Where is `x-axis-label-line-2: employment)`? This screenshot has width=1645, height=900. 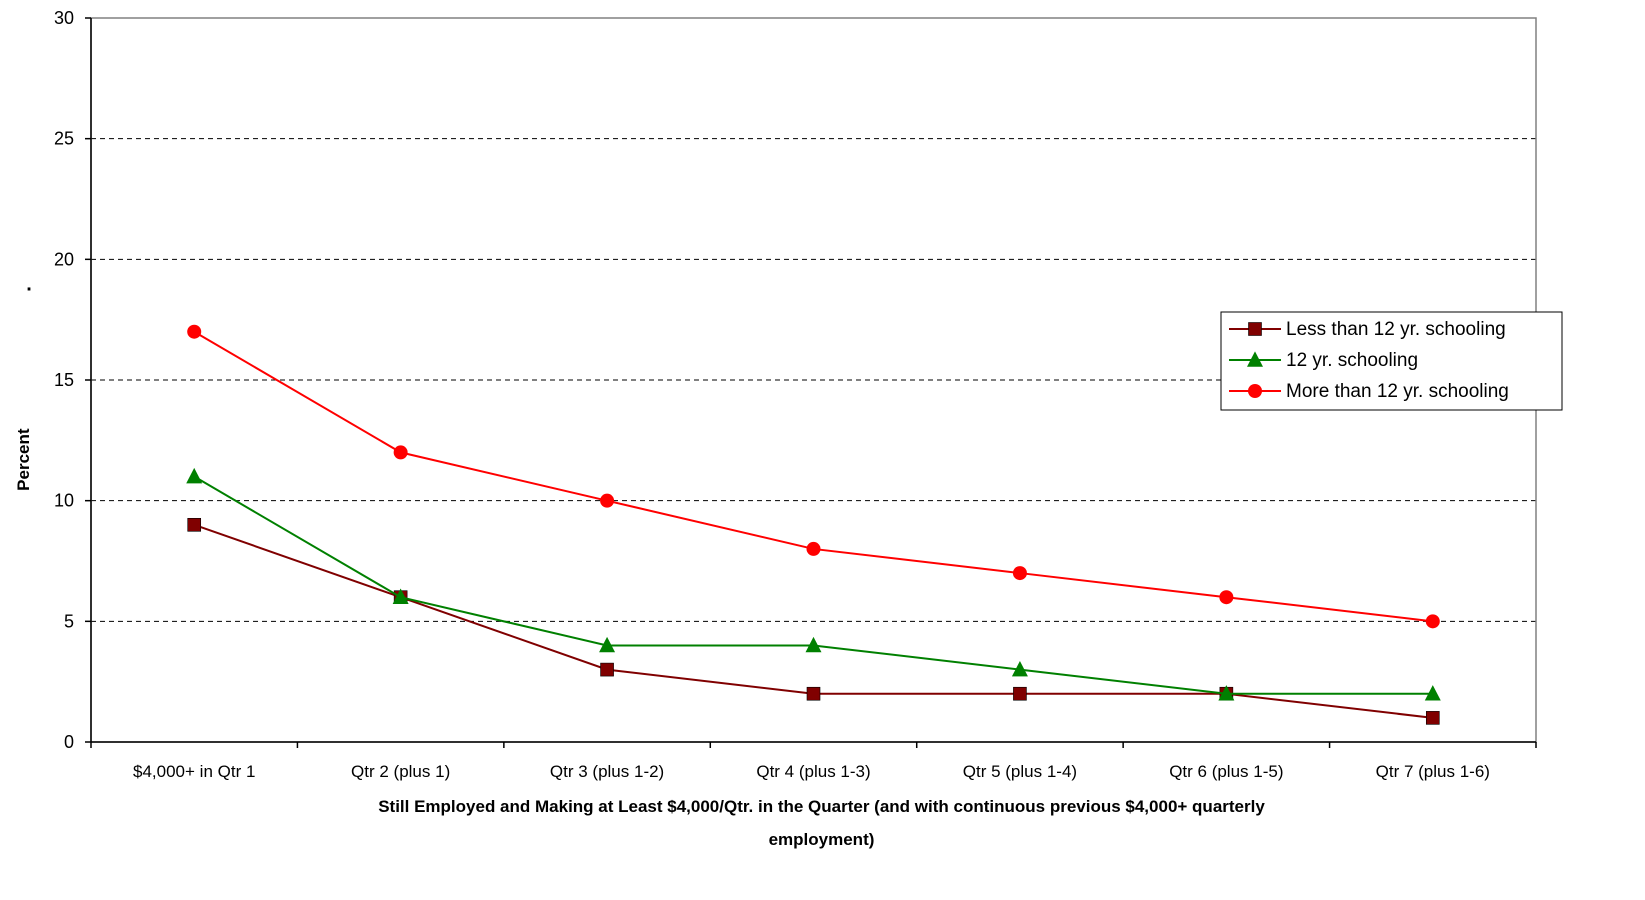 x-axis-label-line-2: employment) is located at coordinates (822, 839).